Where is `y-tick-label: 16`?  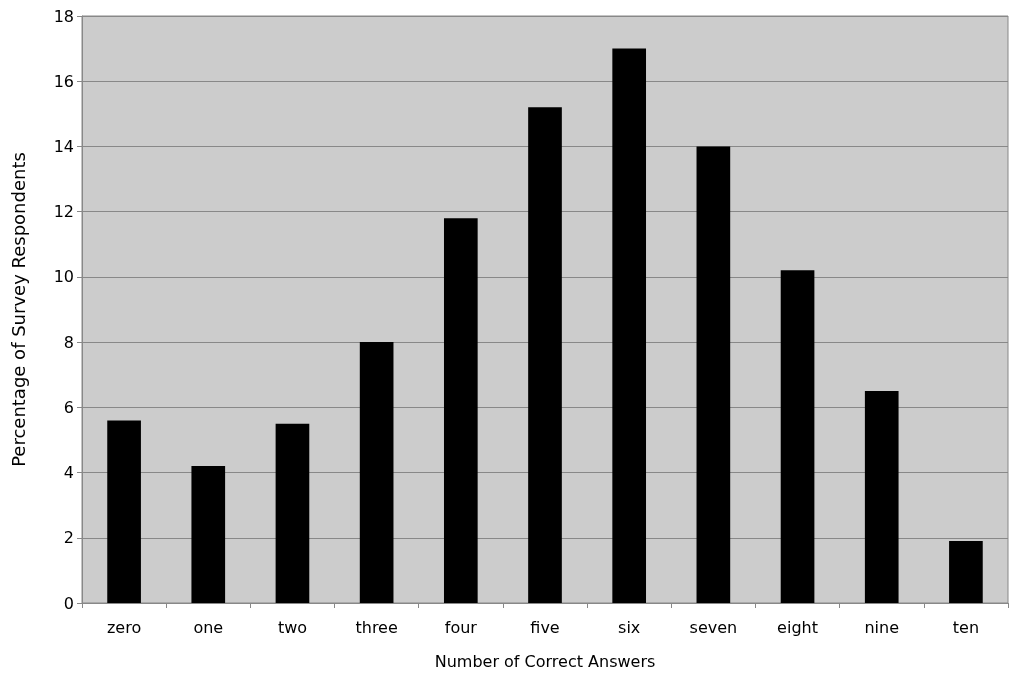 y-tick-label: 16 is located at coordinates (63, 81).